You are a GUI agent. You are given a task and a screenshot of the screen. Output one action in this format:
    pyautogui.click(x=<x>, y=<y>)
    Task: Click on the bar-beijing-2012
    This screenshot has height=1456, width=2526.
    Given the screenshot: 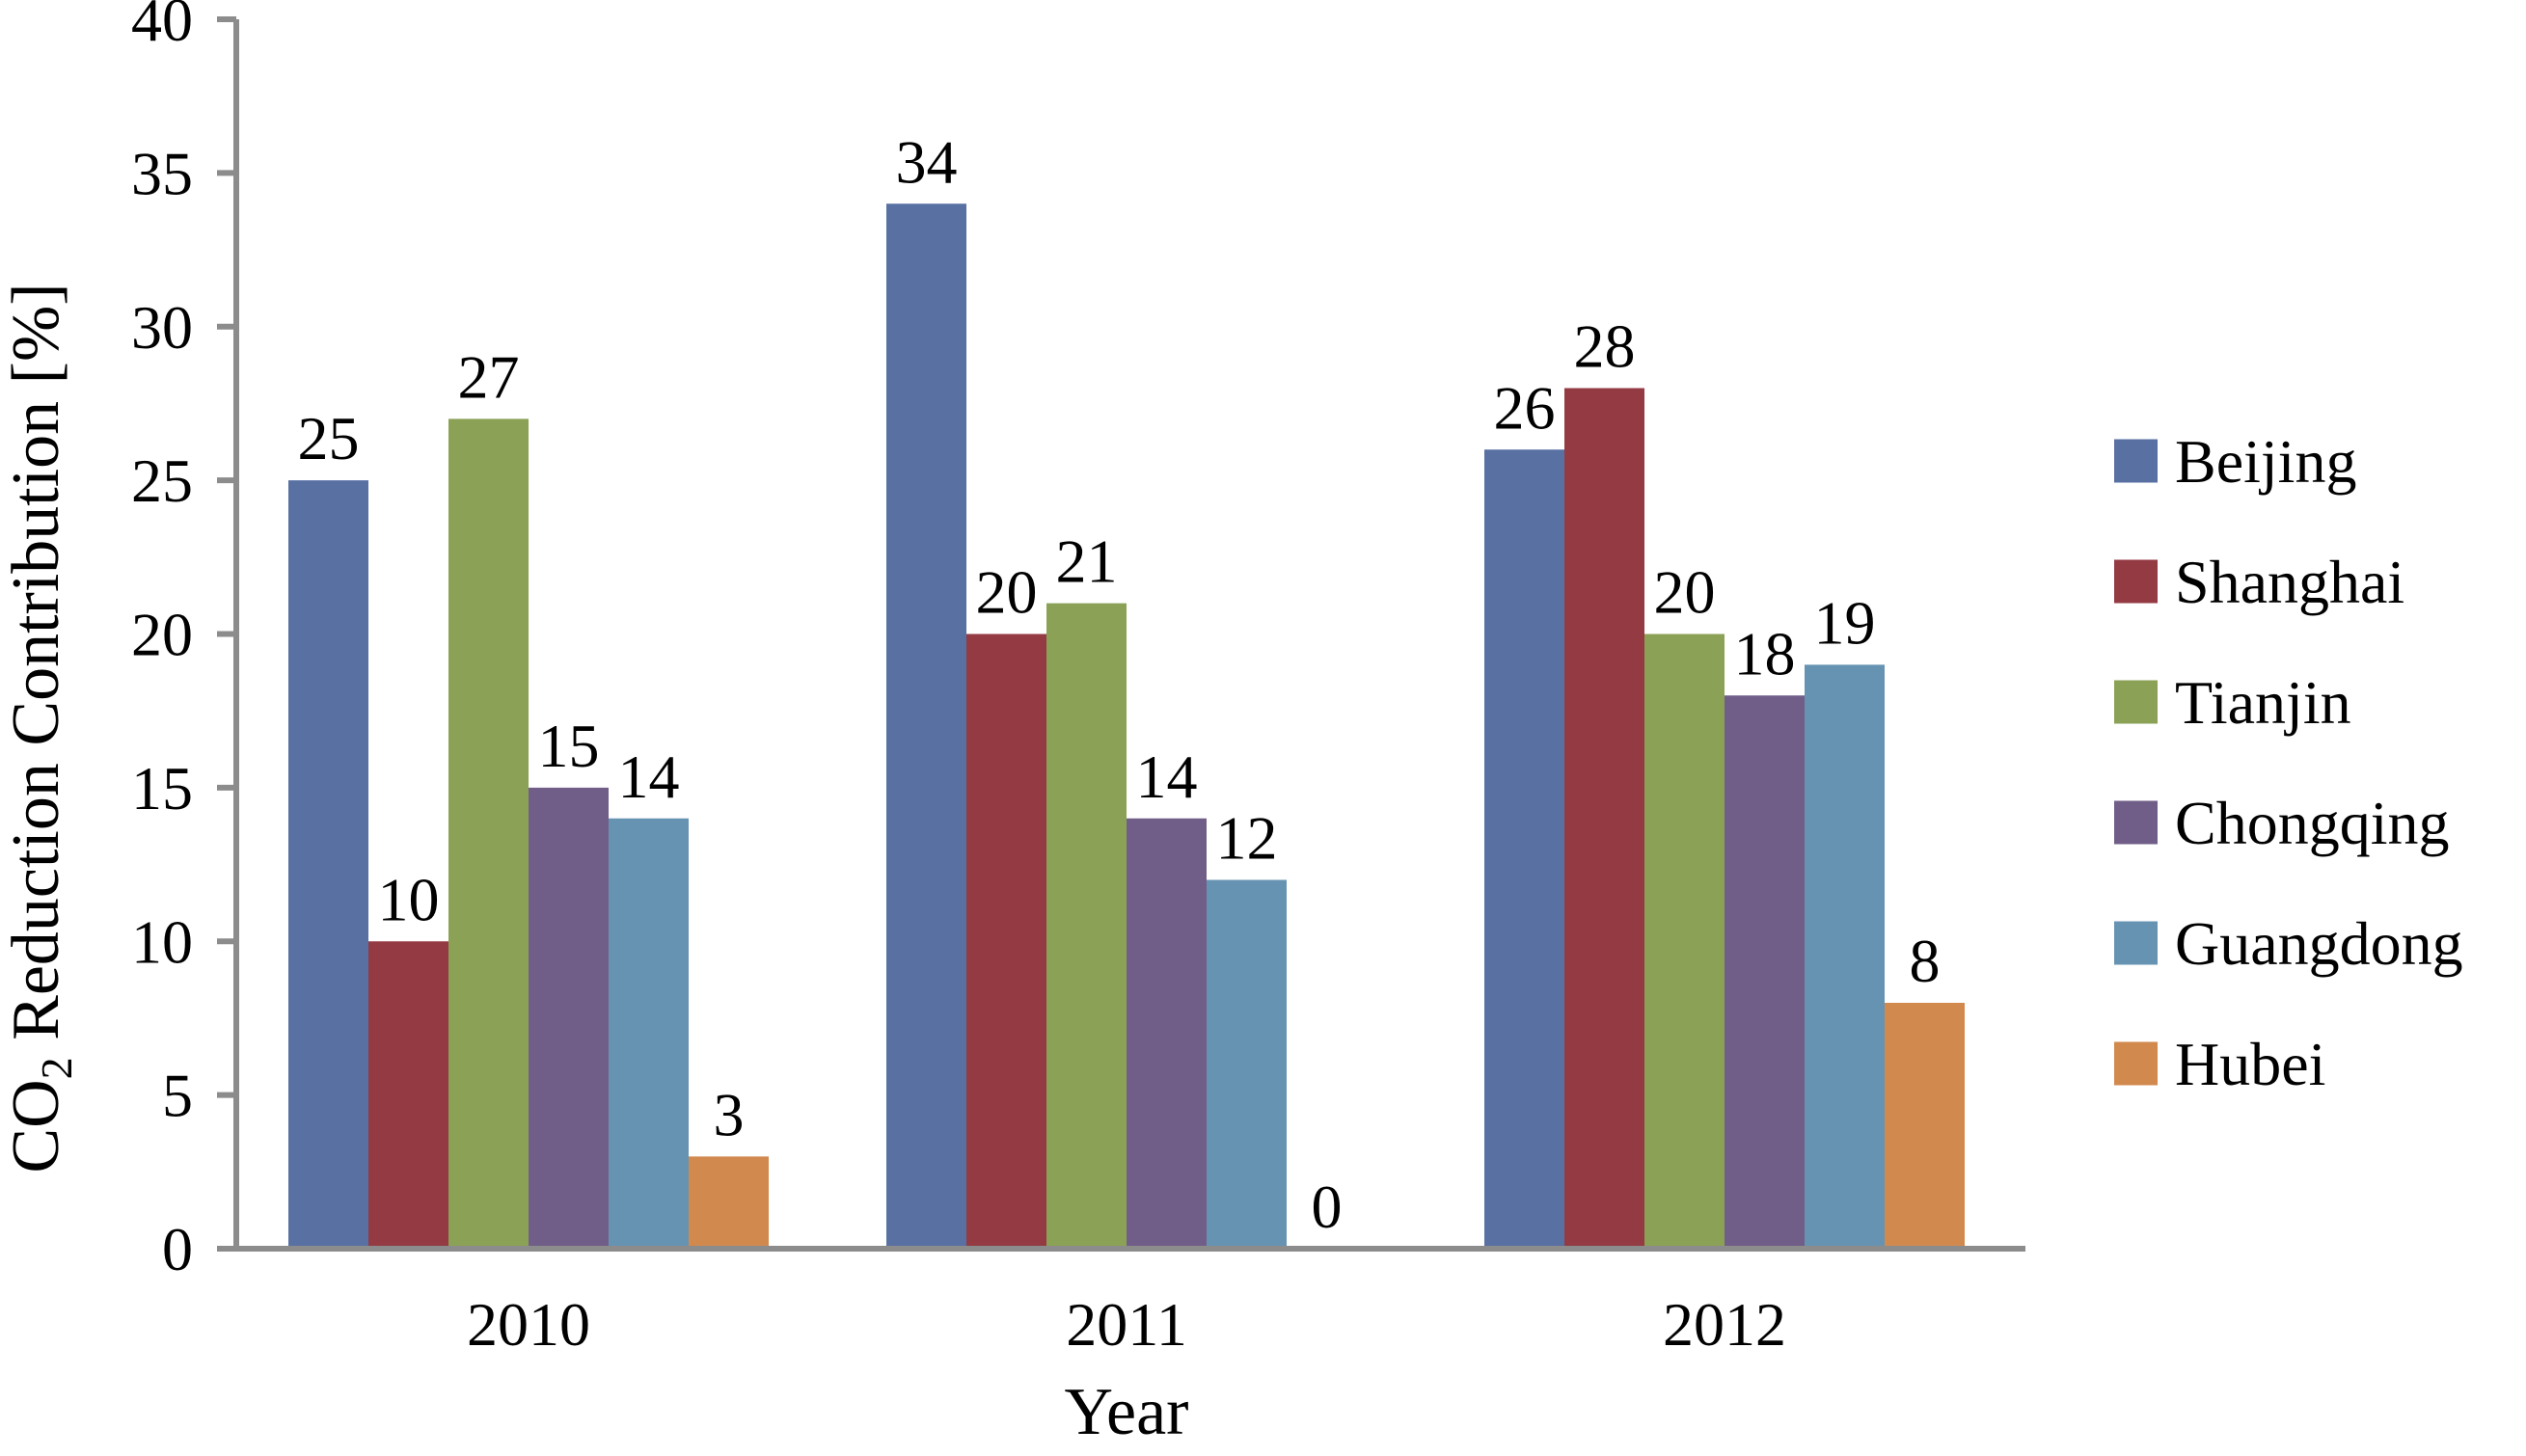 What is the action you would take?
    pyautogui.click(x=1524, y=849)
    